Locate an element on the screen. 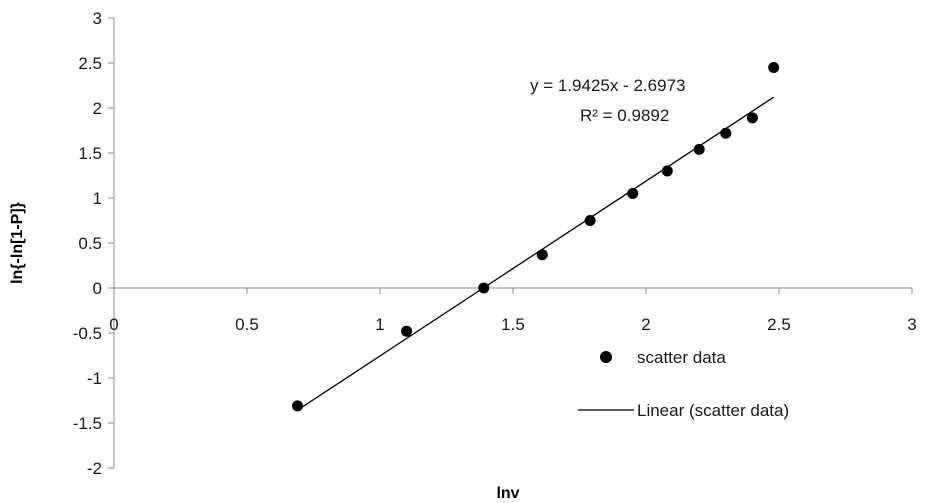 The image size is (927, 503). y-tick-label: -1 is located at coordinates (94, 378).